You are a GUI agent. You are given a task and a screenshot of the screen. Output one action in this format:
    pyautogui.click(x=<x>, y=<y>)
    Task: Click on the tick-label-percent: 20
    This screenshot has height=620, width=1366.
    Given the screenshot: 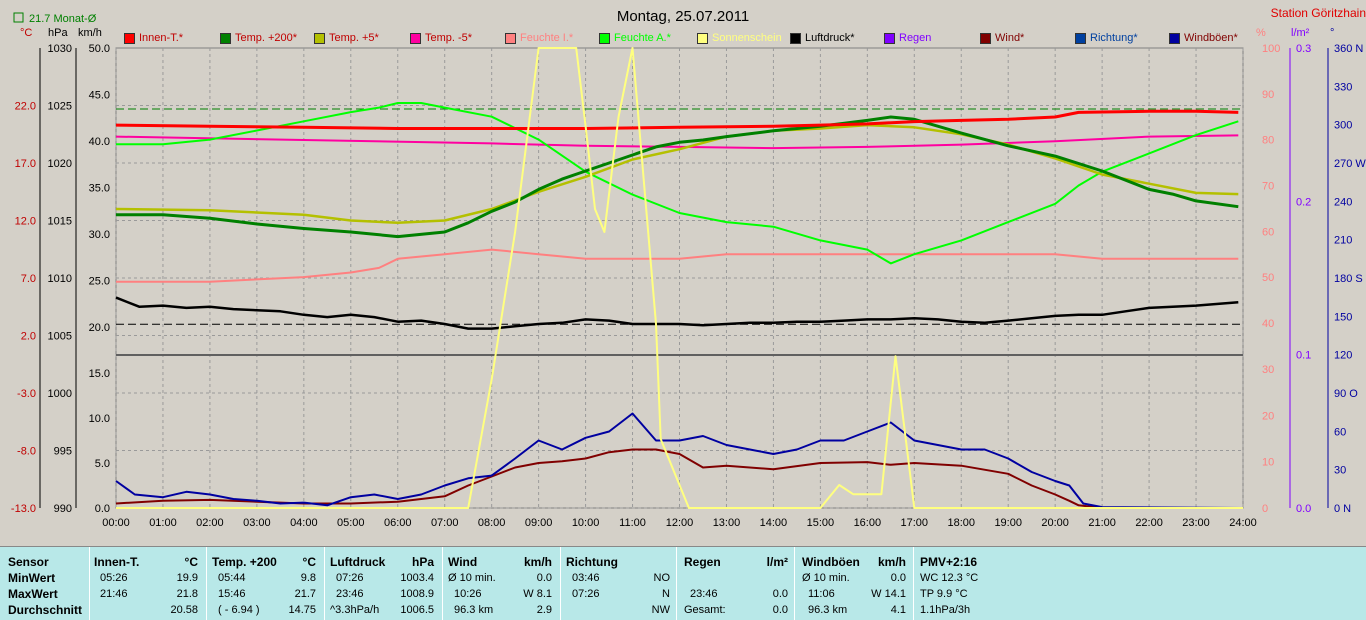 What is the action you would take?
    pyautogui.click(x=1268, y=416)
    